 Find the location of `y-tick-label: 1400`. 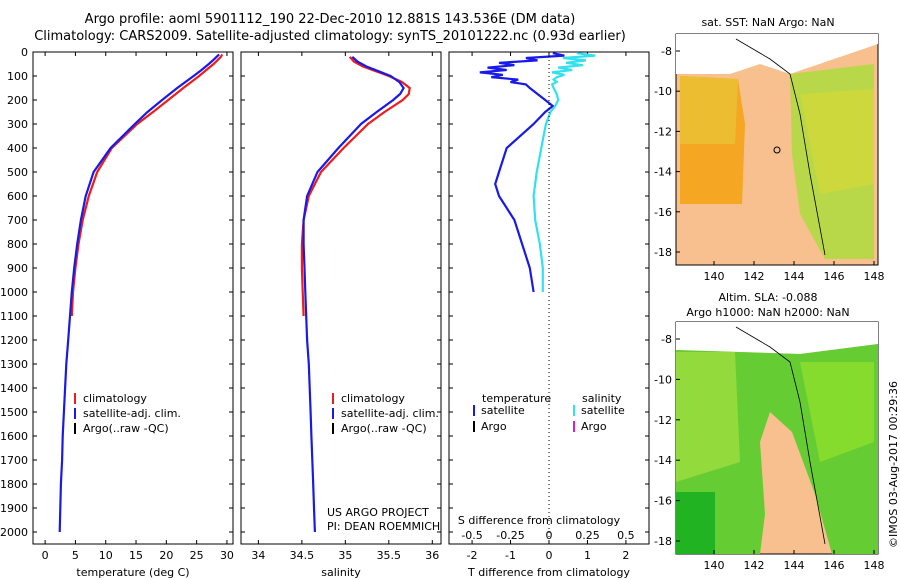

y-tick-label: 1400 is located at coordinates (14, 388).